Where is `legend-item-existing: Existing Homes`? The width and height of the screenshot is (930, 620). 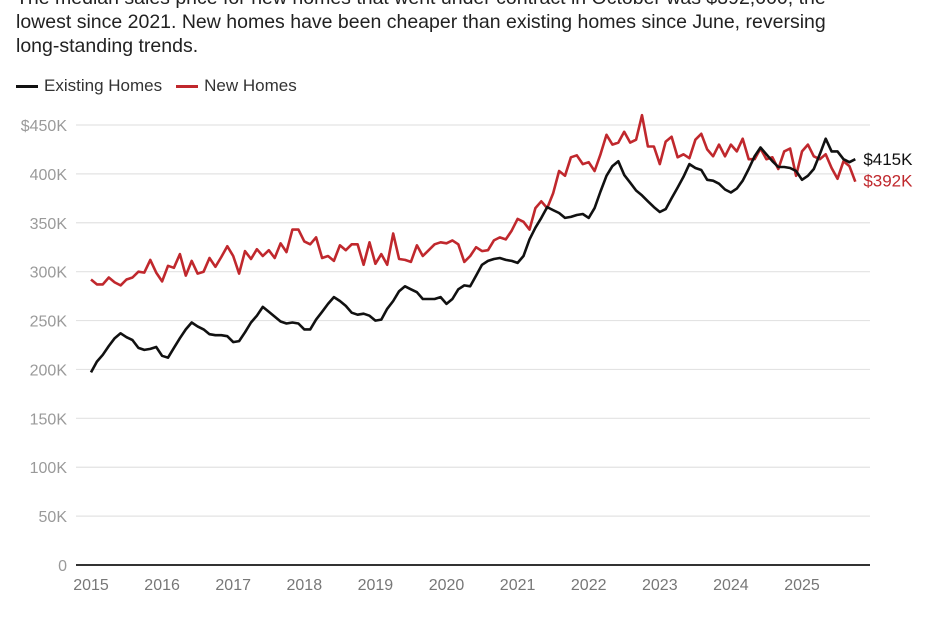 legend-item-existing: Existing Homes is located at coordinates (89, 86).